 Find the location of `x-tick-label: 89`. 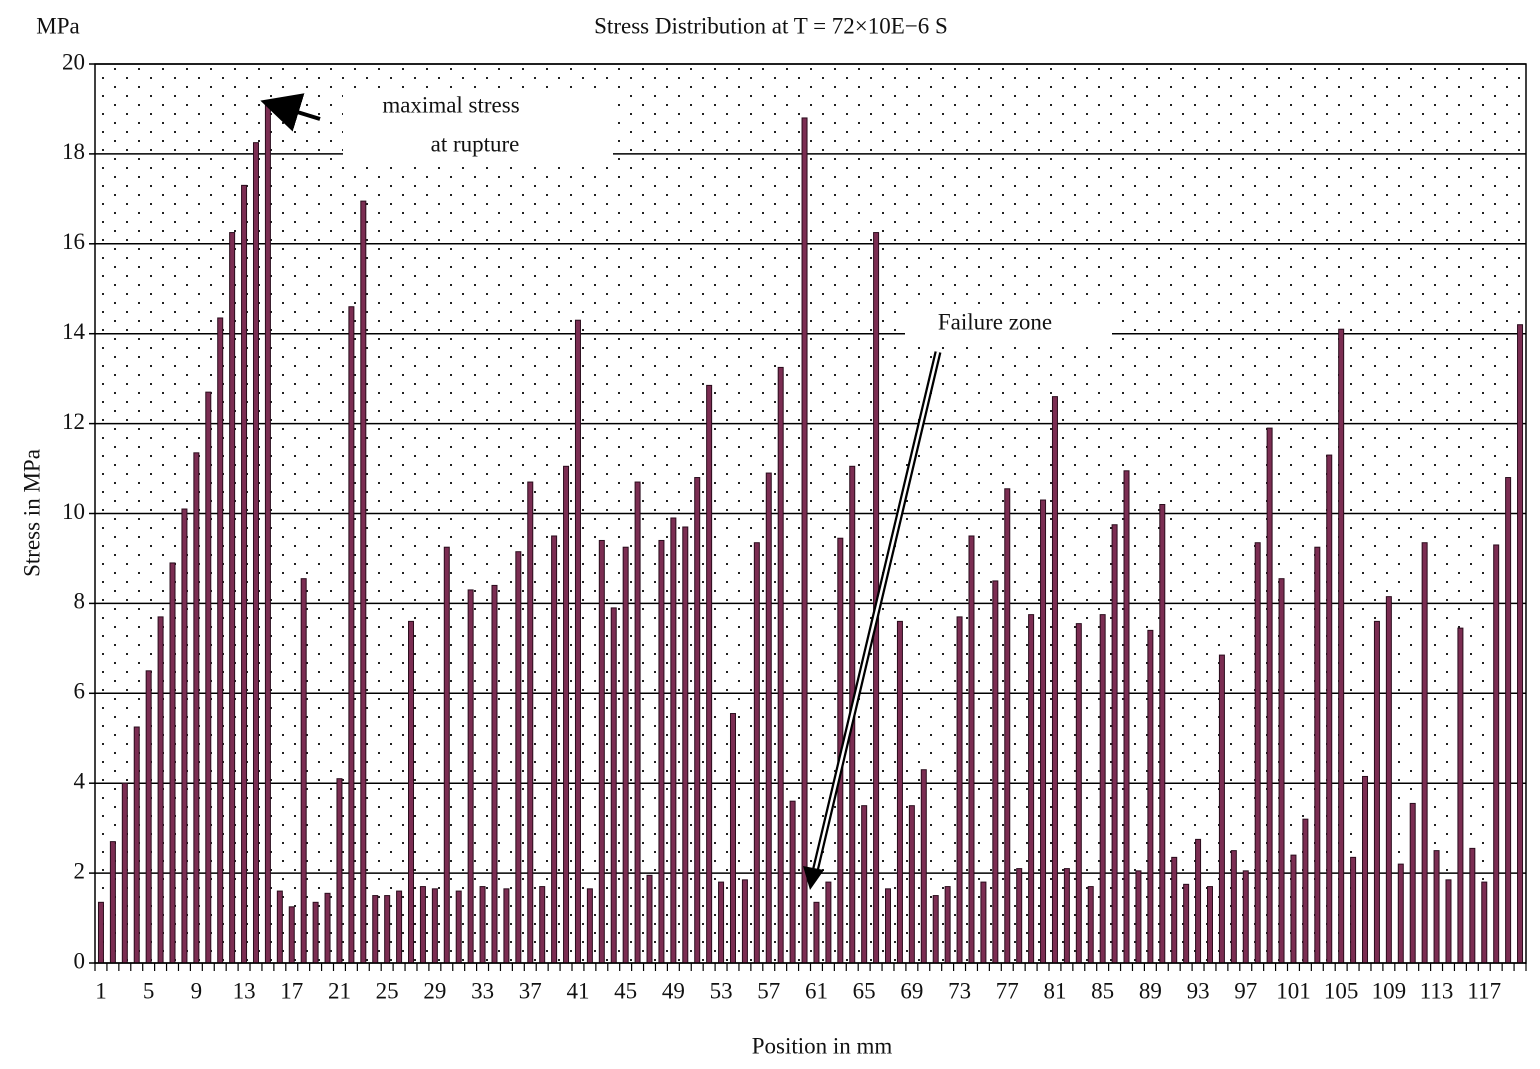

x-tick-label: 89 is located at coordinates (1150, 990).